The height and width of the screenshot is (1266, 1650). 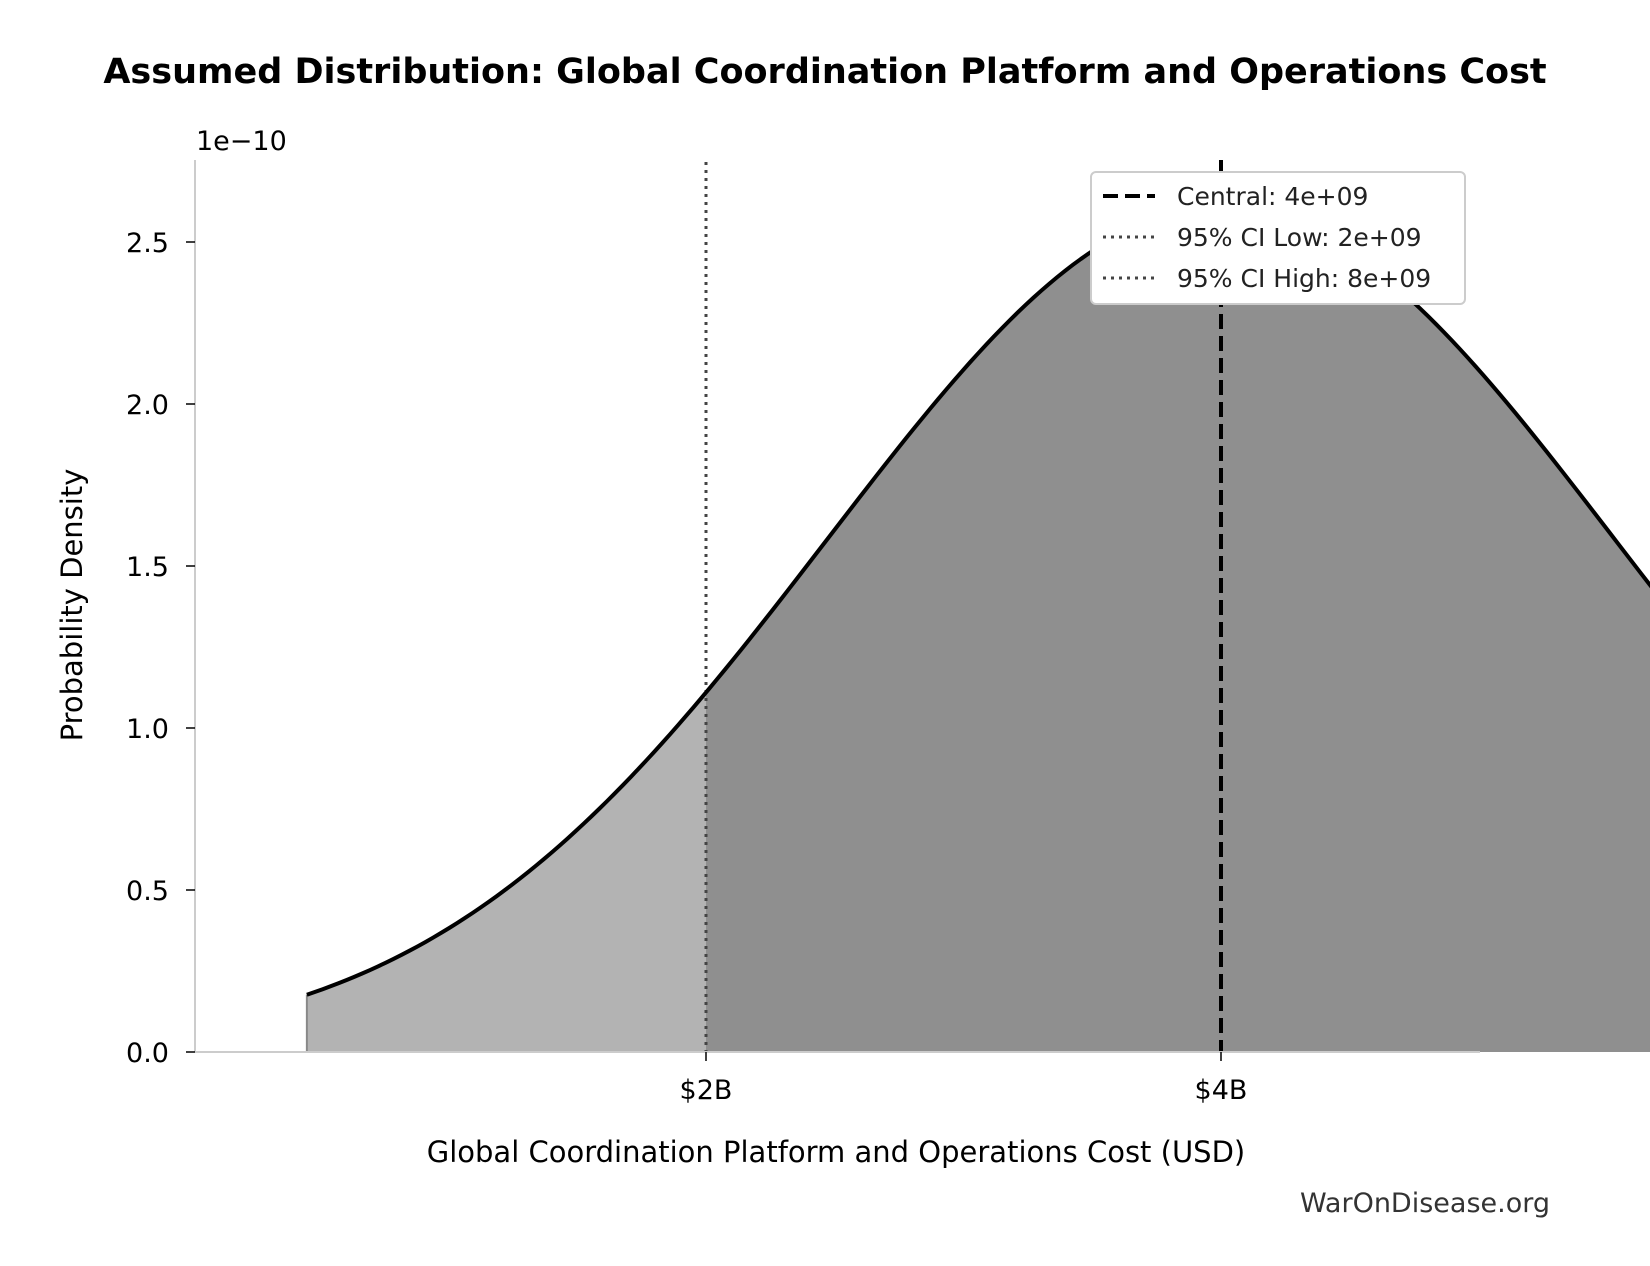 I want to click on x-tick-label: $4B, so click(x=1221, y=1090).